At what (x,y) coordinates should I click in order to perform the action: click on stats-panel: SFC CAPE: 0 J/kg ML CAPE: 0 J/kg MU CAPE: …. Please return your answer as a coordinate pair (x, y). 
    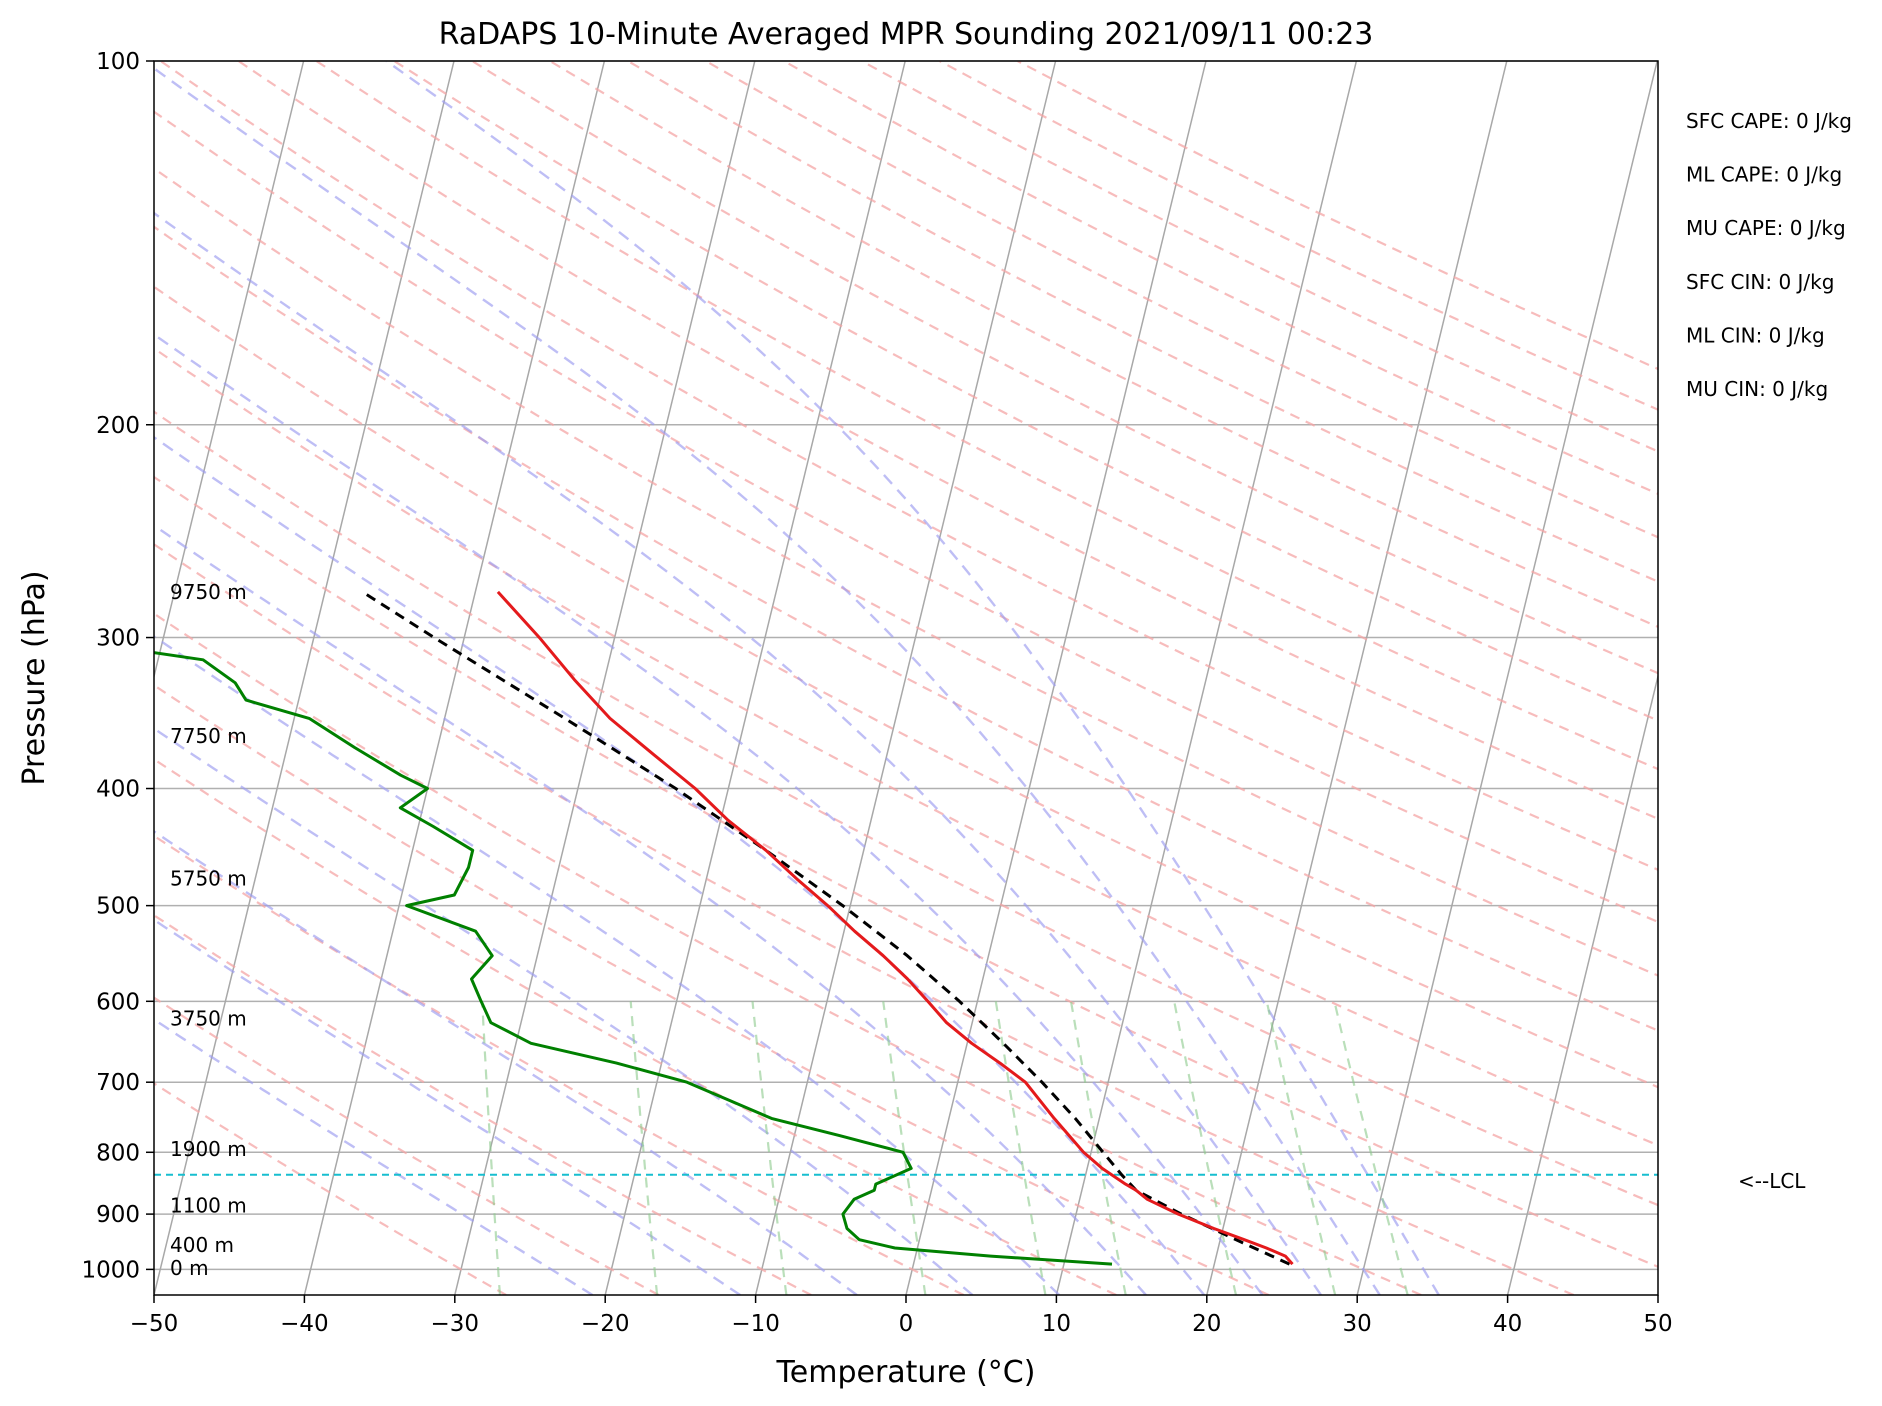
    Looking at the image, I should click on (1769, 255).